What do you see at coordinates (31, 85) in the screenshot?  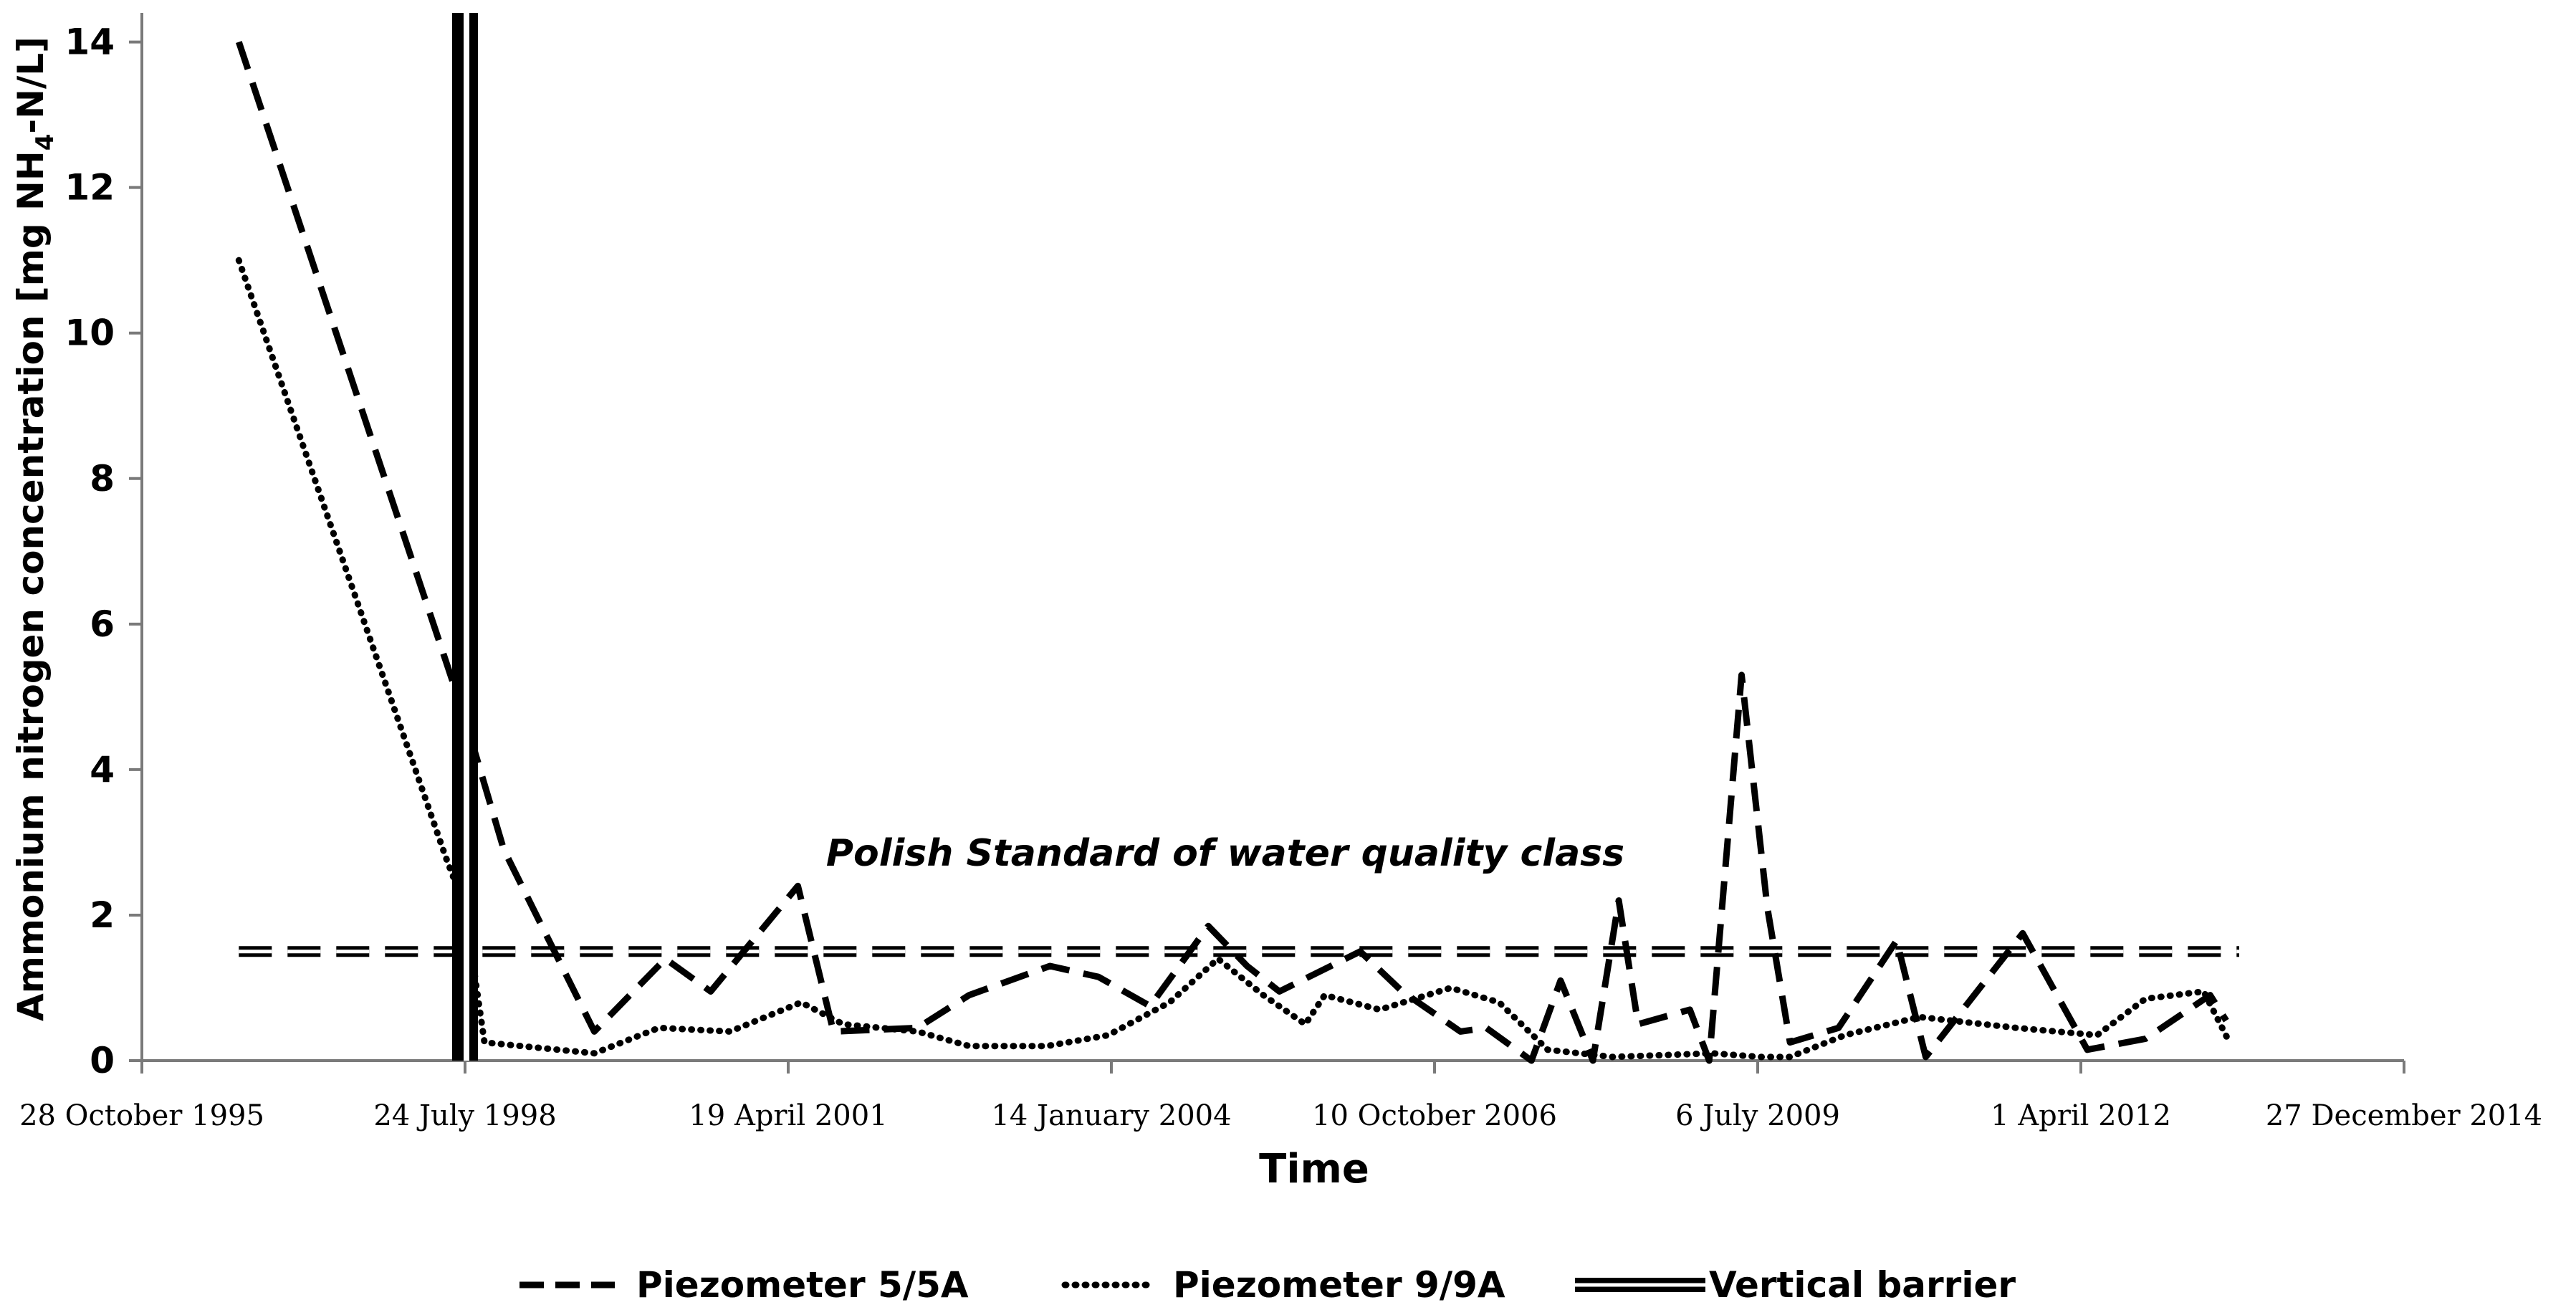 I see `y-axis-title-end: -N/L]` at bounding box center [31, 85].